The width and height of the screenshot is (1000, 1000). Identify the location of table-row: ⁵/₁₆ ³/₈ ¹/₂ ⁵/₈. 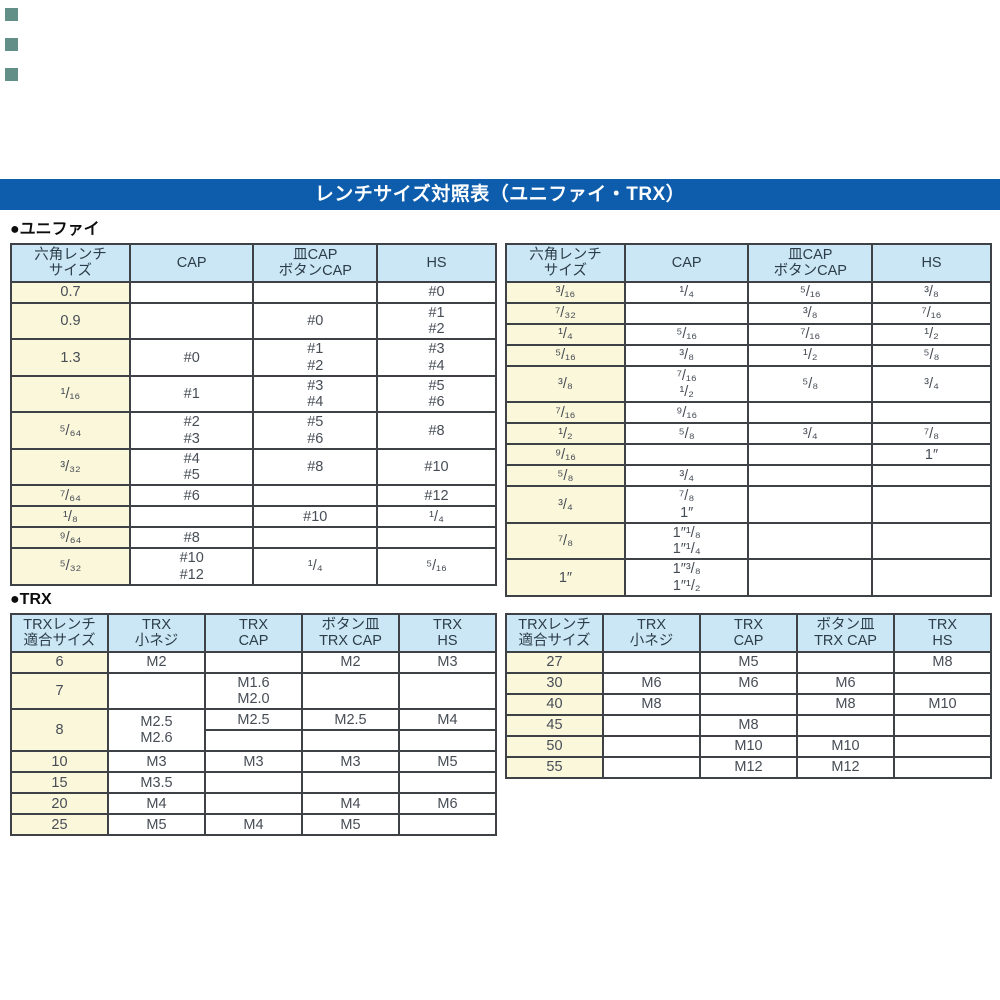
(748, 355).